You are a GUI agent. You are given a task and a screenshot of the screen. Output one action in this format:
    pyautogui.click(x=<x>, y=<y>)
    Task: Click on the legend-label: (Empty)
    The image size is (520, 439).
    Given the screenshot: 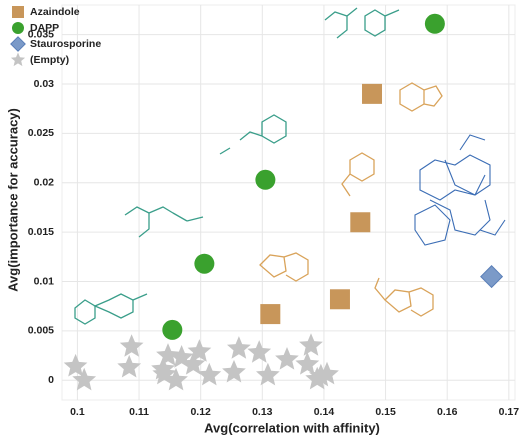 What is the action you would take?
    pyautogui.click(x=49, y=60)
    